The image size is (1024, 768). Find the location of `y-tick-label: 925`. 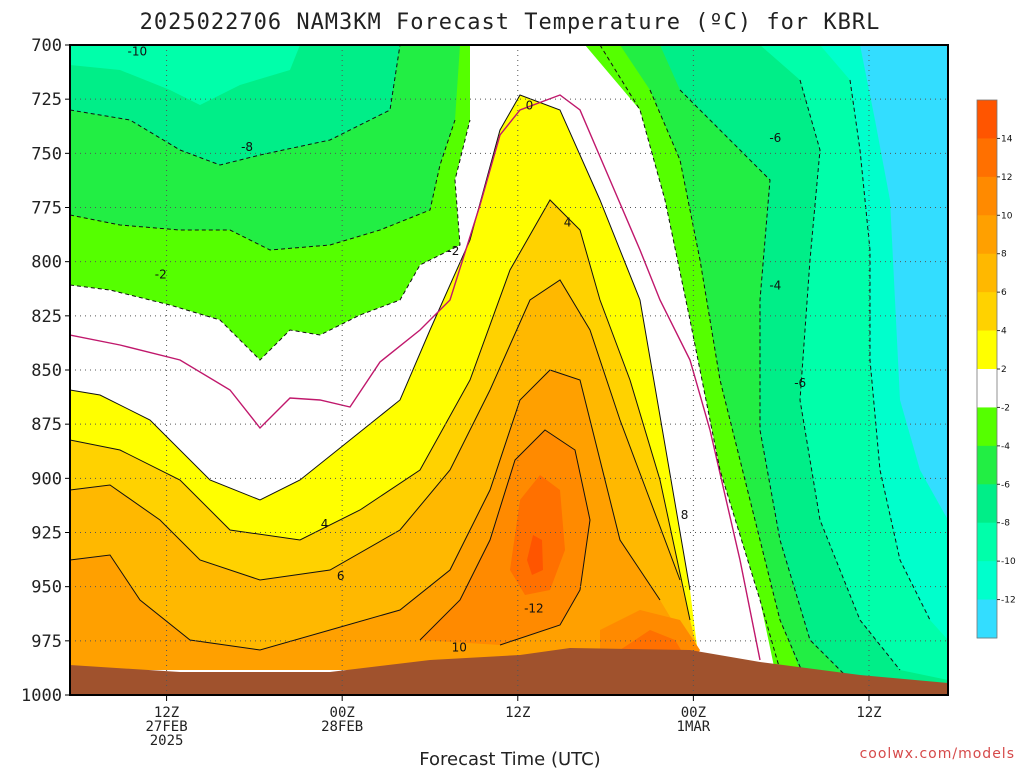

y-tick-label: 925 is located at coordinates (46, 534).